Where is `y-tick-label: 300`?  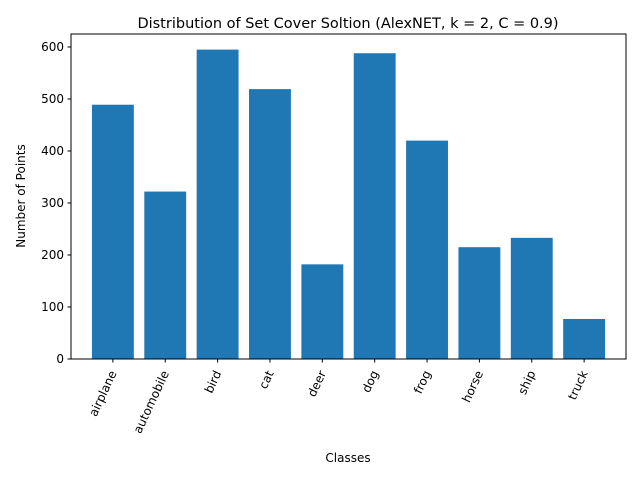 y-tick-label: 300 is located at coordinates (52, 203).